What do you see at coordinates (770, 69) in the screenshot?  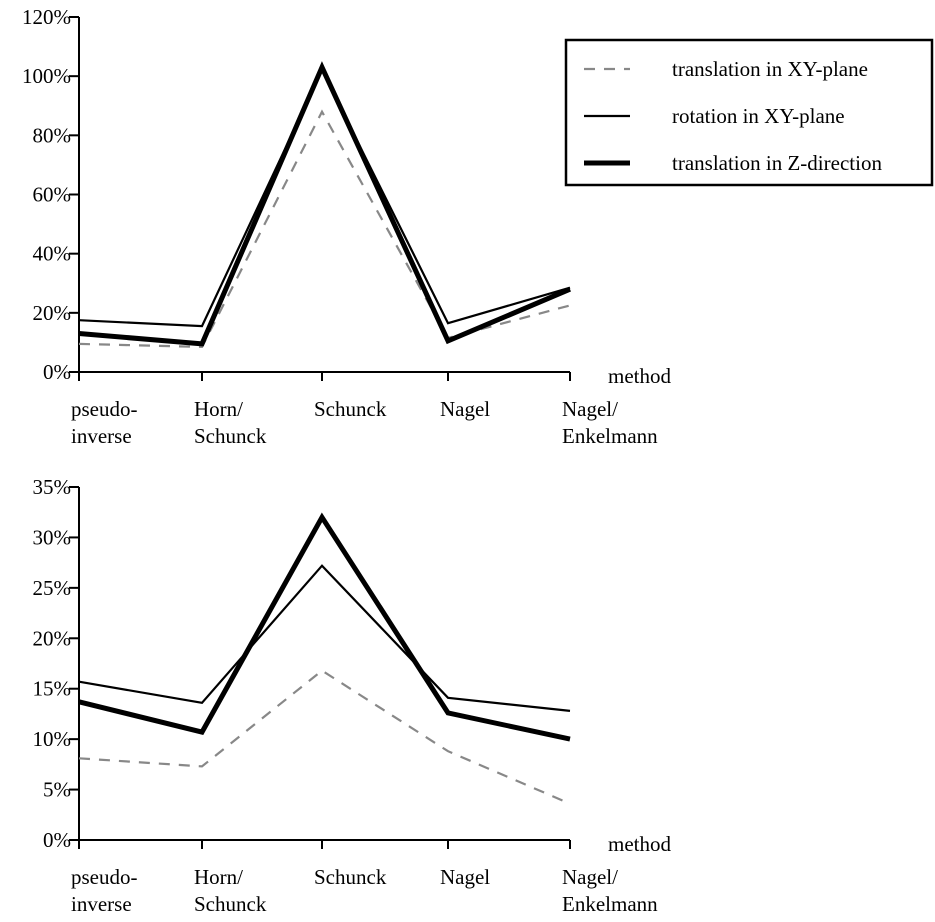 I see `legend-label: translation in XY-plane` at bounding box center [770, 69].